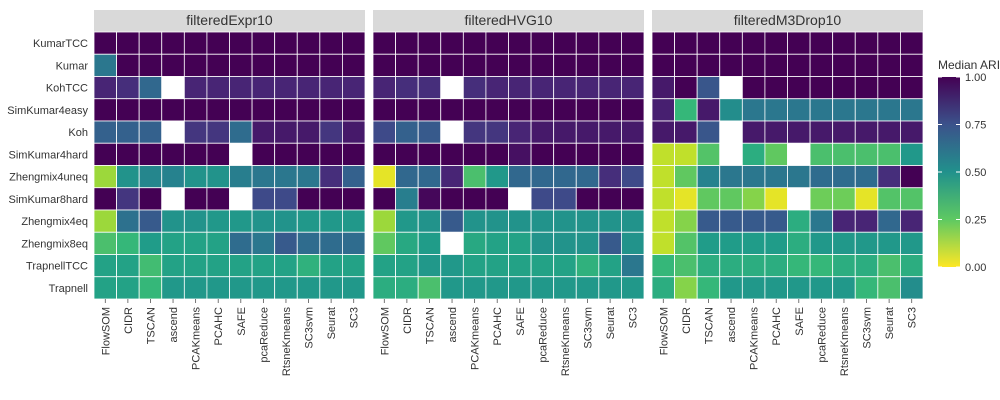 This screenshot has width=1000, height=400. Describe the element at coordinates (975, 173) in the screenshot. I see `legend-tick-label: 0.50` at that location.